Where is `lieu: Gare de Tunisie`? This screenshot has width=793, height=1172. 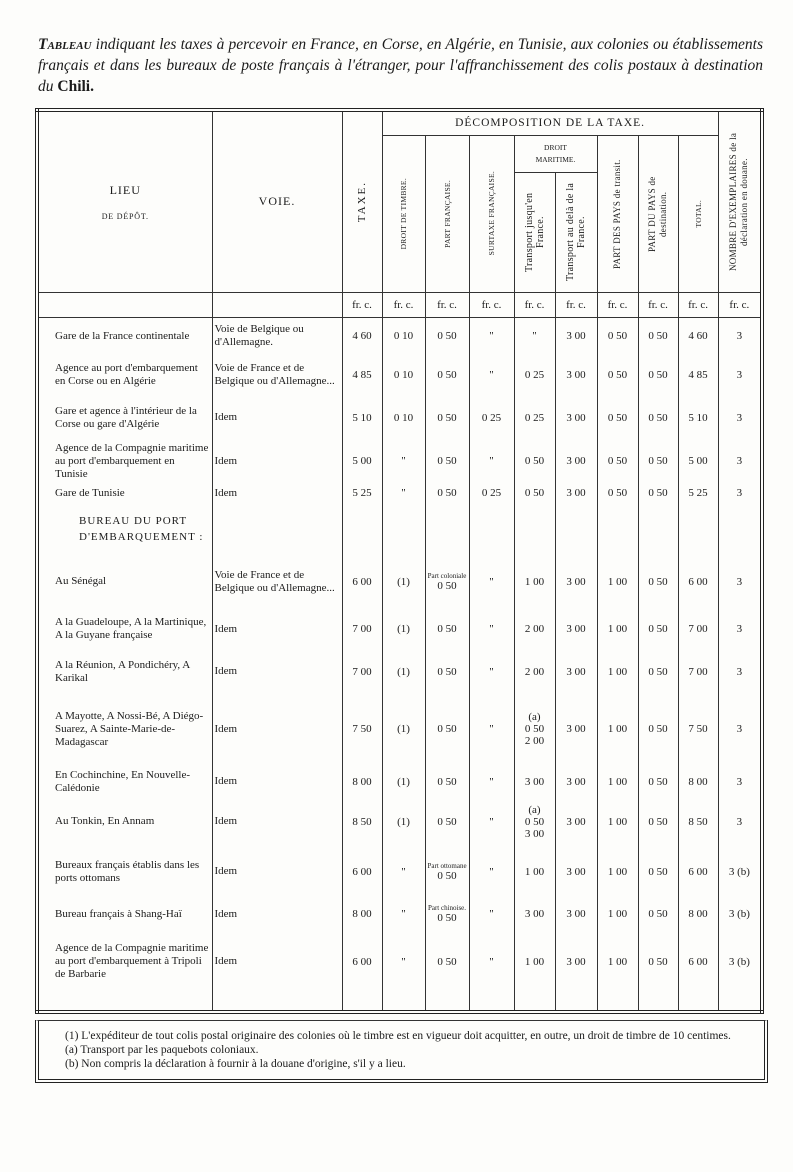
lieu: Gare de Tunisie is located at coordinates (124, 493).